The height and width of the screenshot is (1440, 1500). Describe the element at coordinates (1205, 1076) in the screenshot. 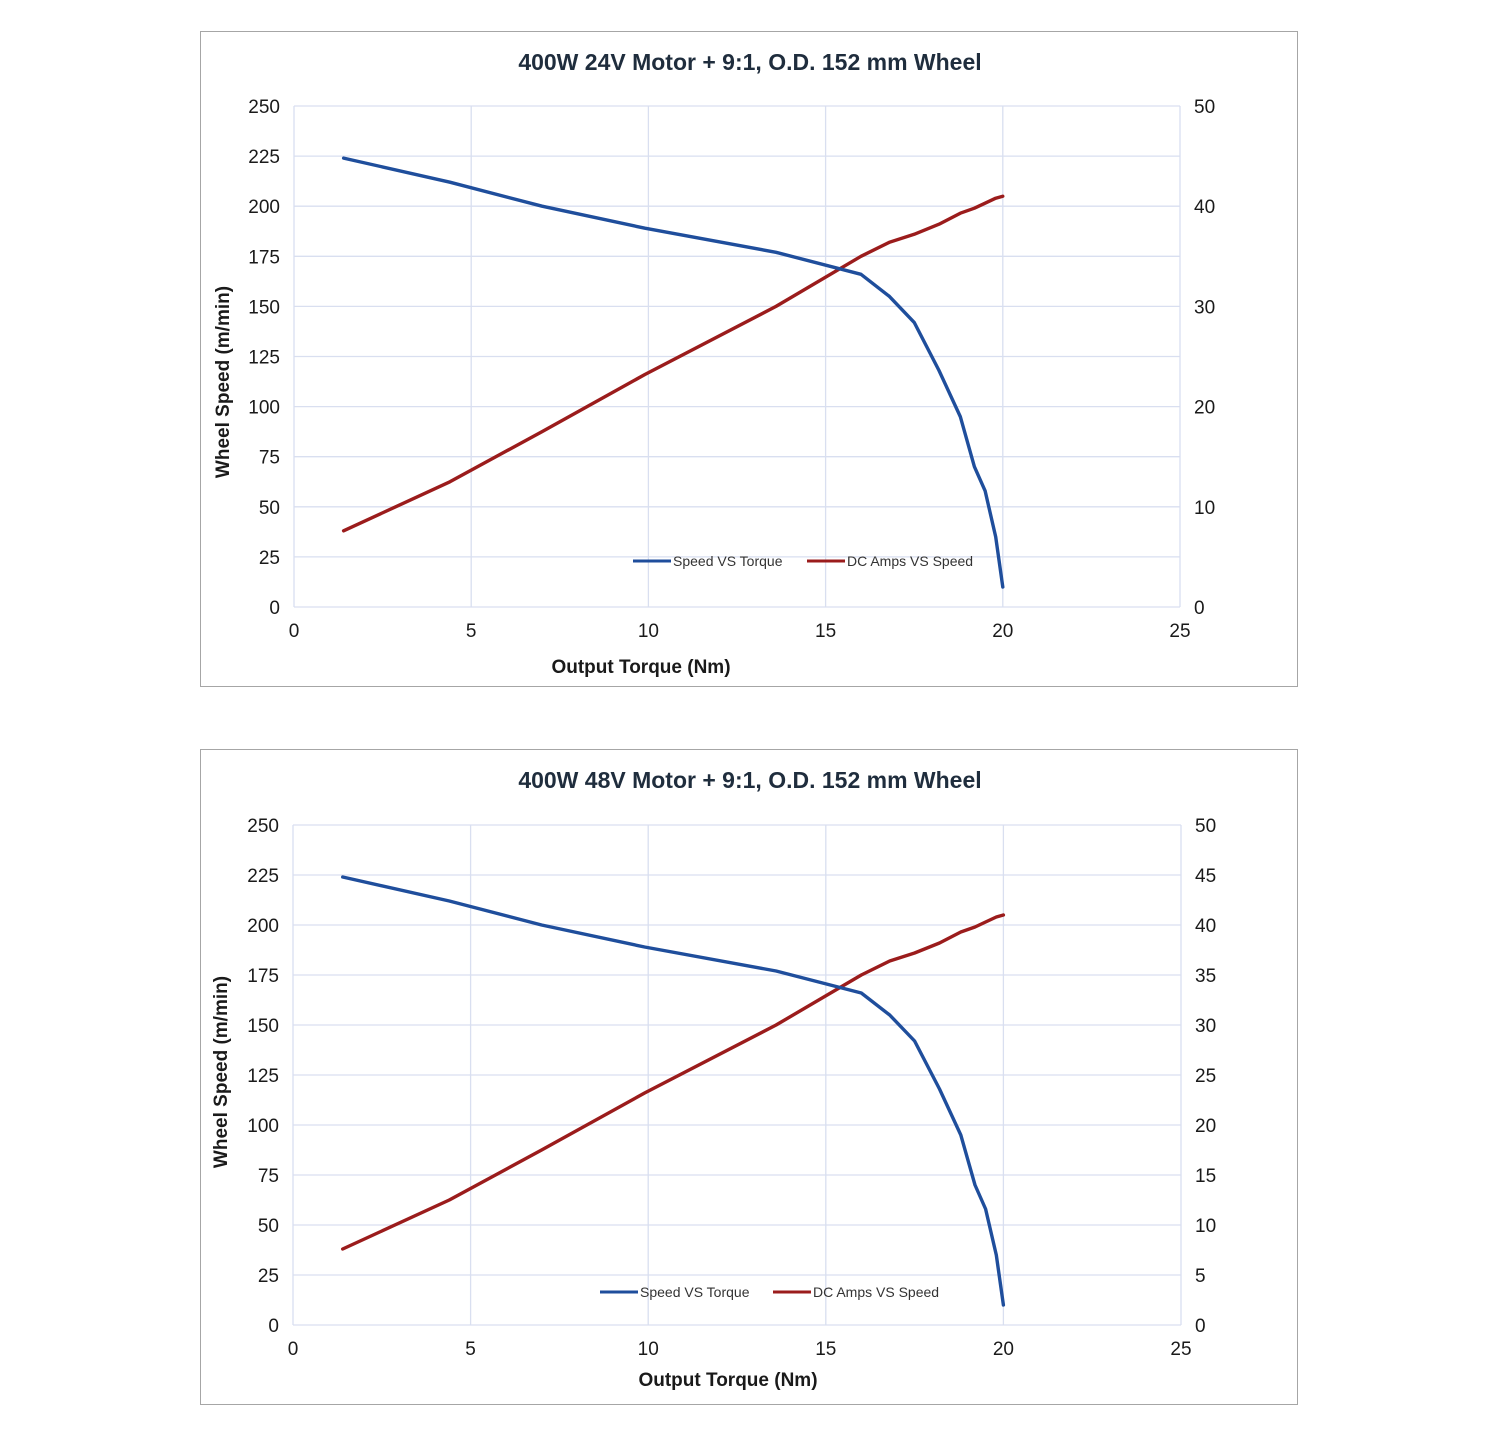

I see `y2-tick-label: 25` at that location.